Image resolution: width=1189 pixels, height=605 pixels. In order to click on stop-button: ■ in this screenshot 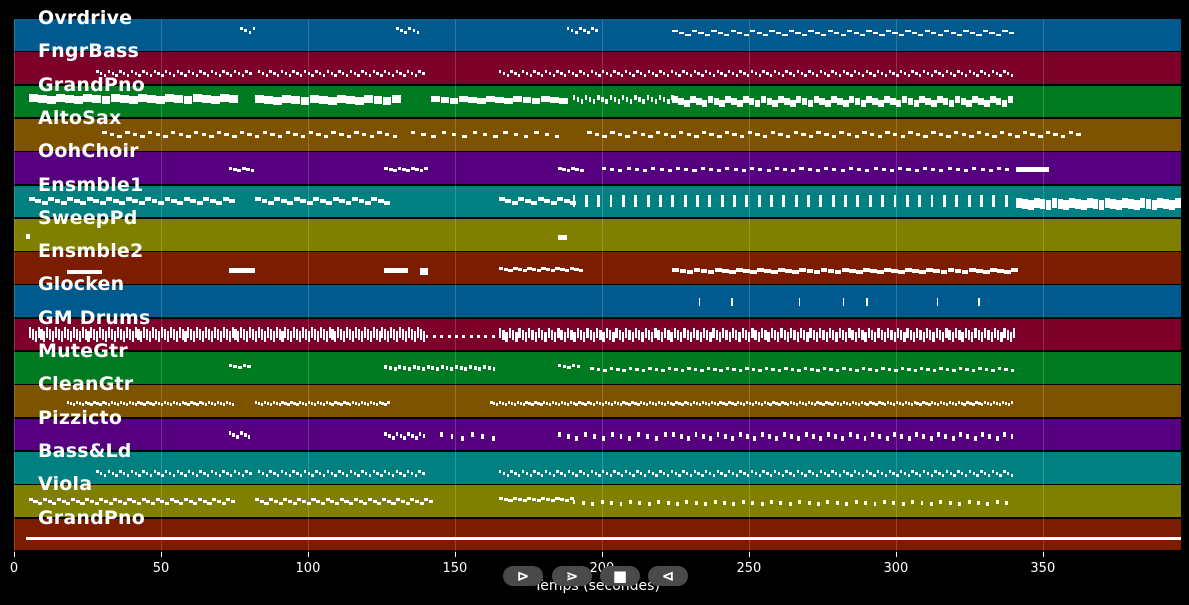, I will do `click(620, 576)`.